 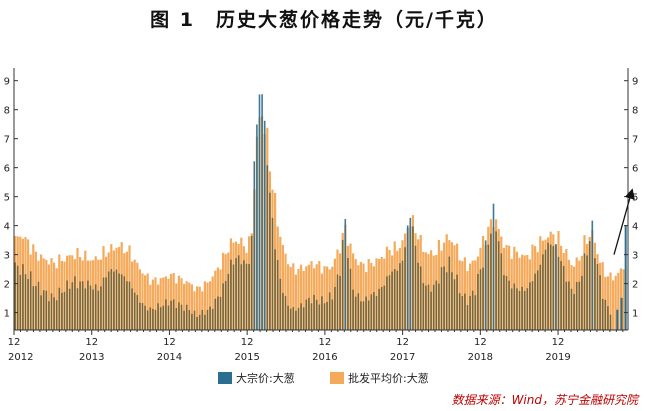 What do you see at coordinates (635, 111) in the screenshot?
I see `y-tick-label-right: 8` at bounding box center [635, 111].